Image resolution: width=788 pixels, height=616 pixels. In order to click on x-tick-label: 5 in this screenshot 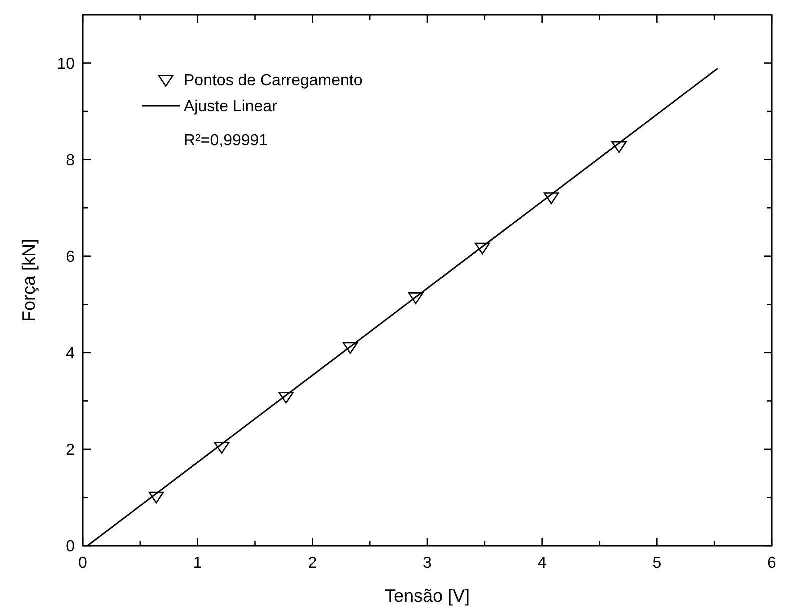, I will do `click(657, 563)`.